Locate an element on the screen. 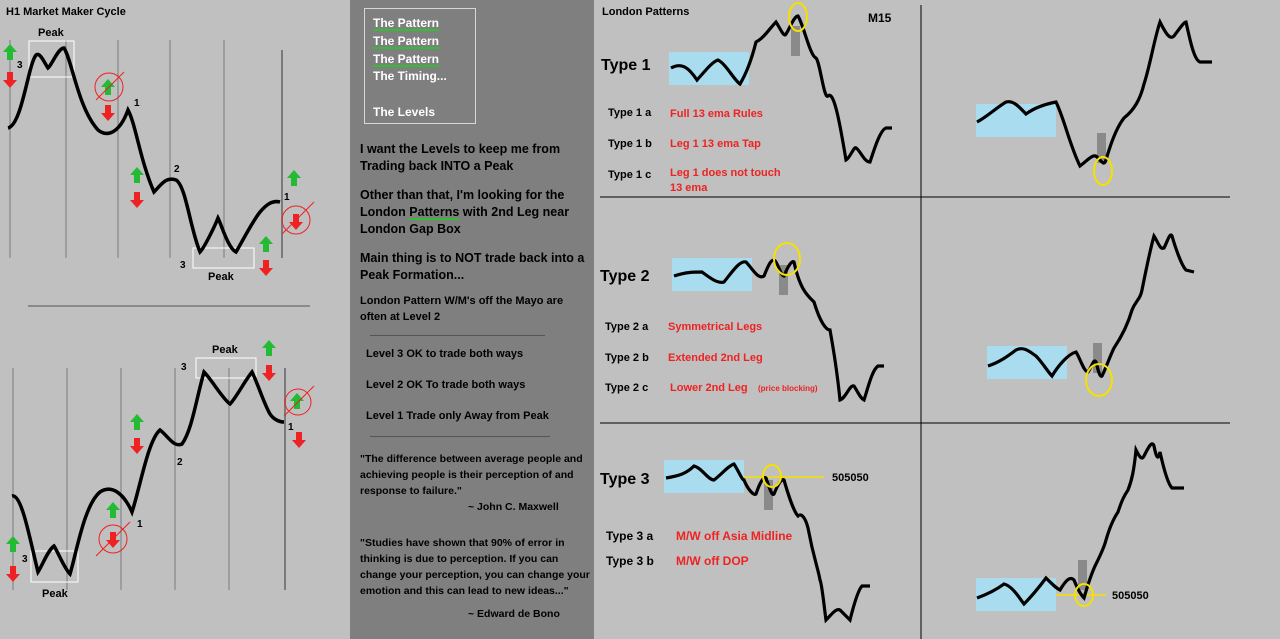  cycle-title: H1 Market Maker Cycle is located at coordinates (66, 12).